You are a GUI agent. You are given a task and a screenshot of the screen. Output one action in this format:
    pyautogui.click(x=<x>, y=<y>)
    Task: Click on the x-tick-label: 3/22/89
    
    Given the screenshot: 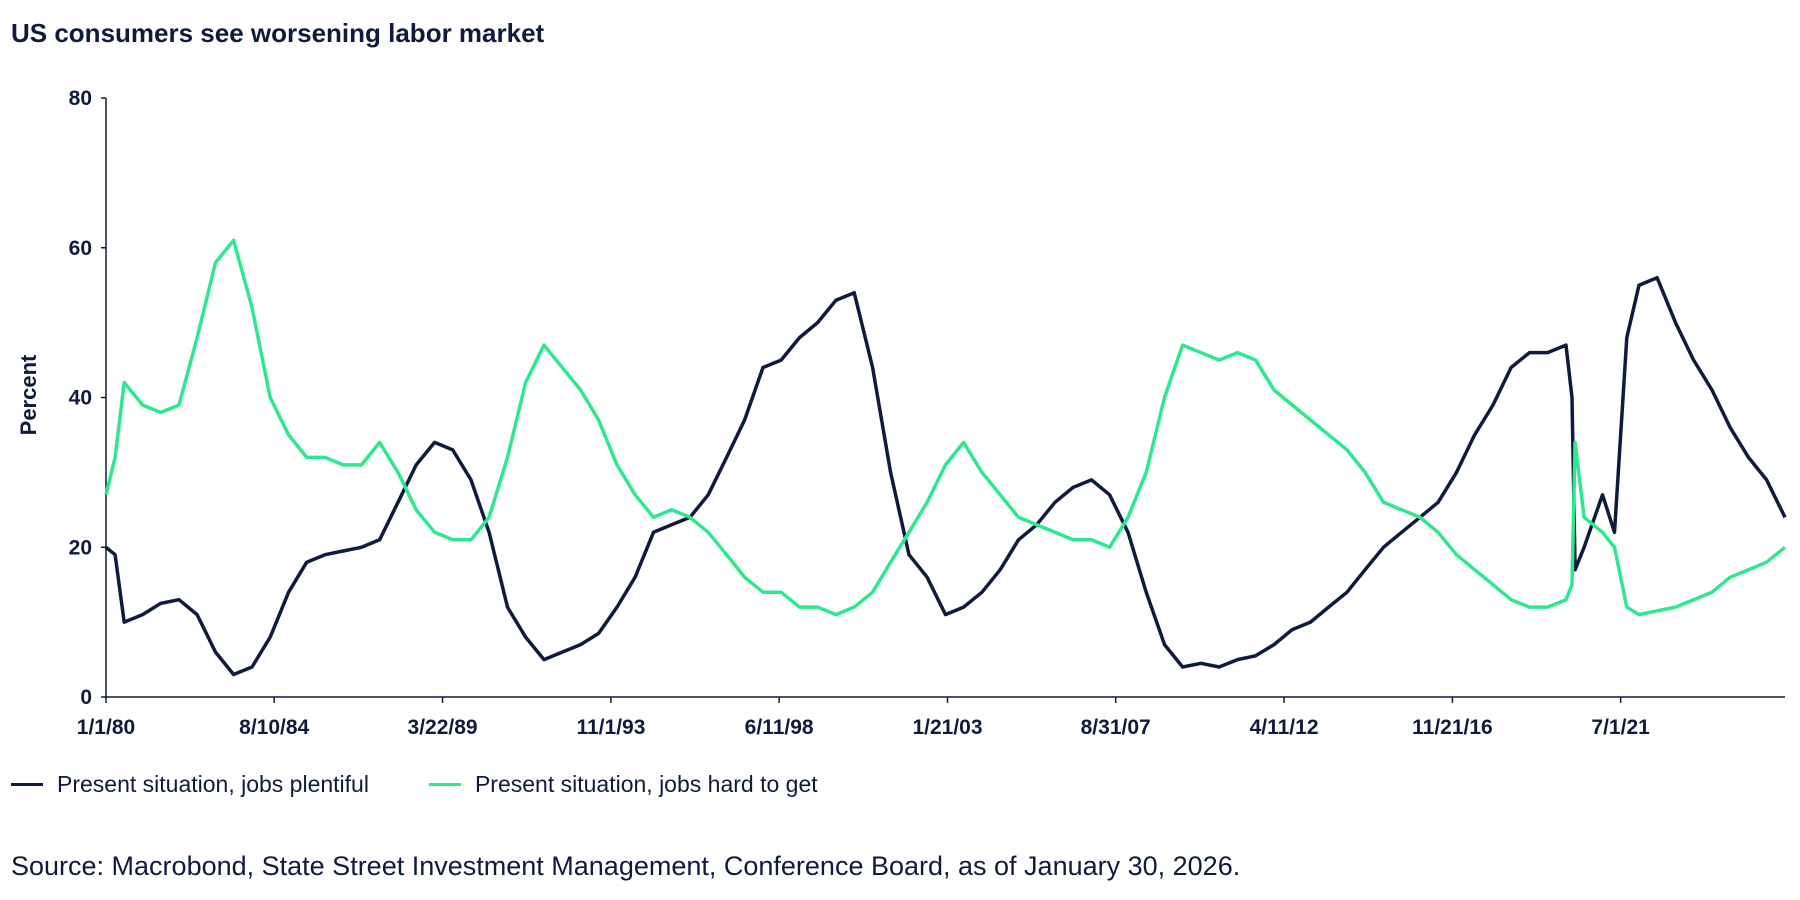 What is the action you would take?
    pyautogui.click(x=443, y=727)
    